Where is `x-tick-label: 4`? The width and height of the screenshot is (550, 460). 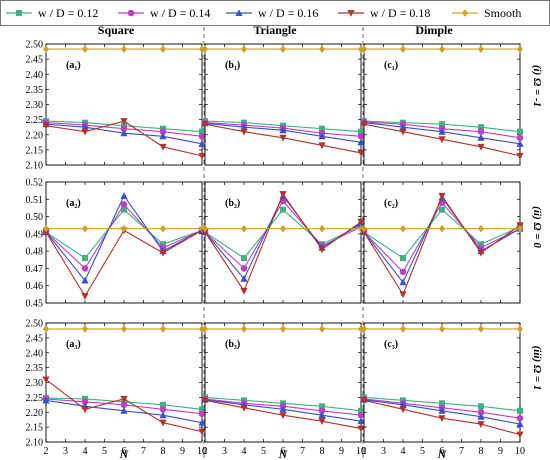
x-tick-label: 4 is located at coordinates (244, 451).